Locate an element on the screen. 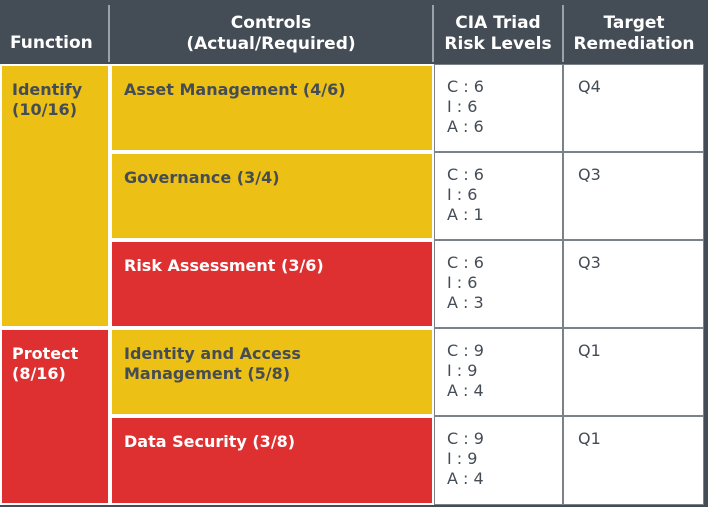  control-label: Identity and Access is located at coordinates (212, 353).